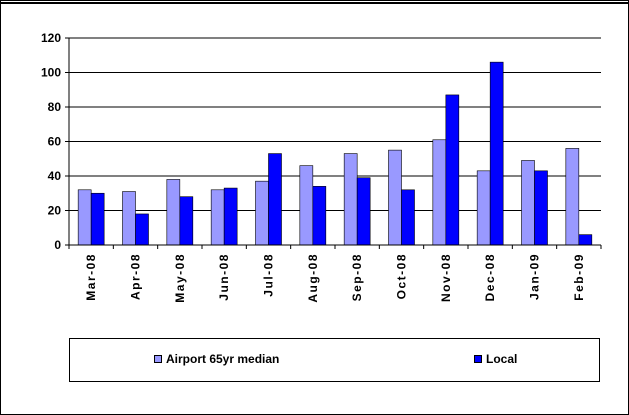 The height and width of the screenshot is (415, 629). I want to click on x-tick-label: Oct-08, so click(402, 276).